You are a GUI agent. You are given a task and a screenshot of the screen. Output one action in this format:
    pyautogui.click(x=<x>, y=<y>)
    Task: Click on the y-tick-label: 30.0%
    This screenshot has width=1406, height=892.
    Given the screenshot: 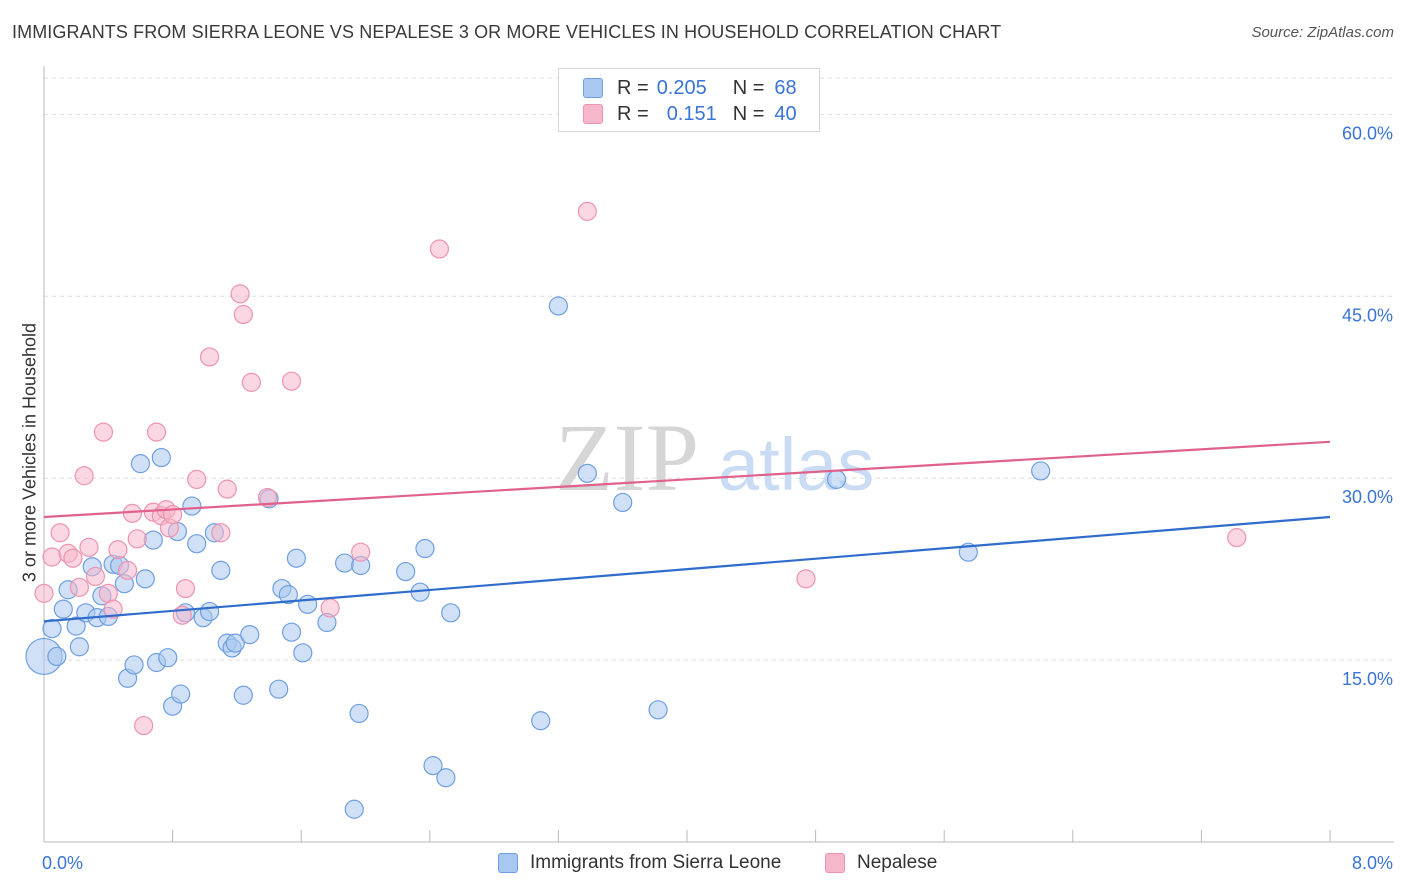 What is the action you would take?
    pyautogui.click(x=1367, y=497)
    